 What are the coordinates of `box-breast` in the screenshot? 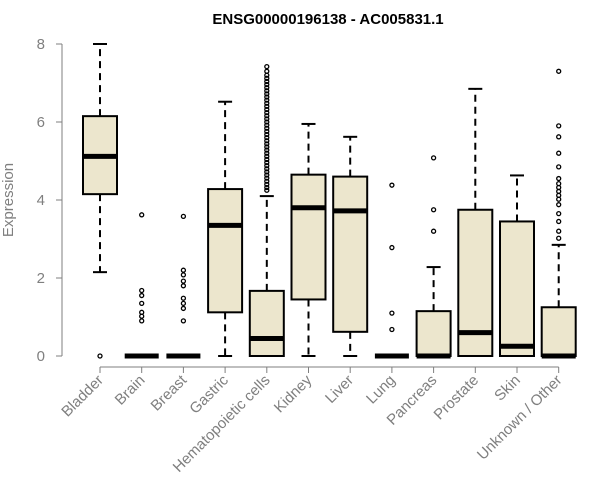 It's located at (183, 286).